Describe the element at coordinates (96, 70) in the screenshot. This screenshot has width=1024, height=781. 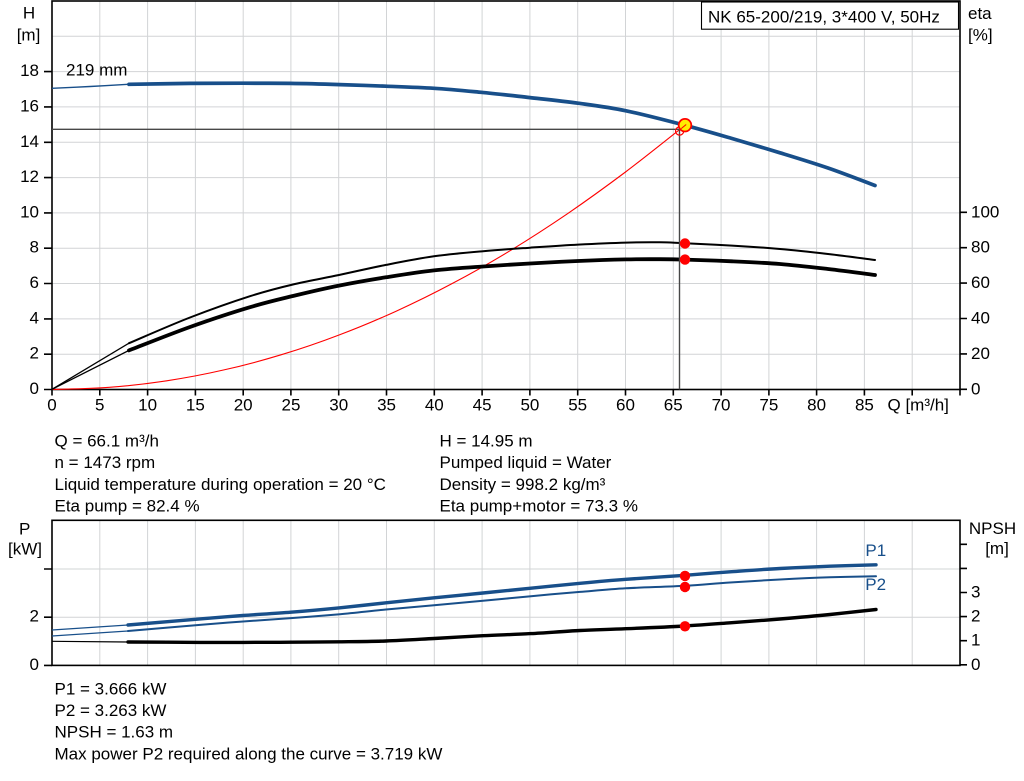
I see `svg-text: 219 mm` at that location.